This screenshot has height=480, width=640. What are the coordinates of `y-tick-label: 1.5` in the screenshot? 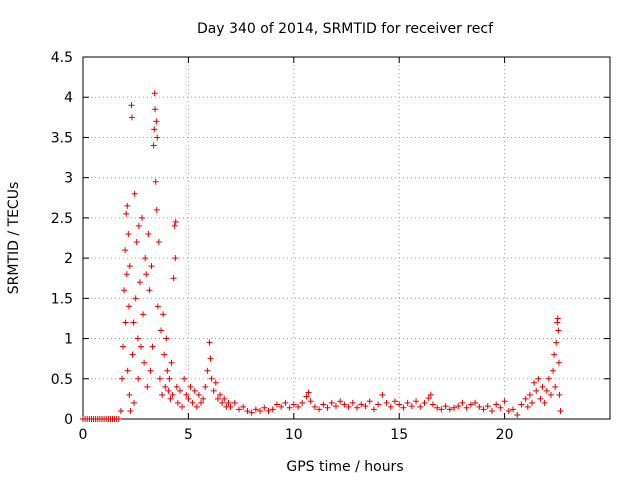 It's located at (62, 299).